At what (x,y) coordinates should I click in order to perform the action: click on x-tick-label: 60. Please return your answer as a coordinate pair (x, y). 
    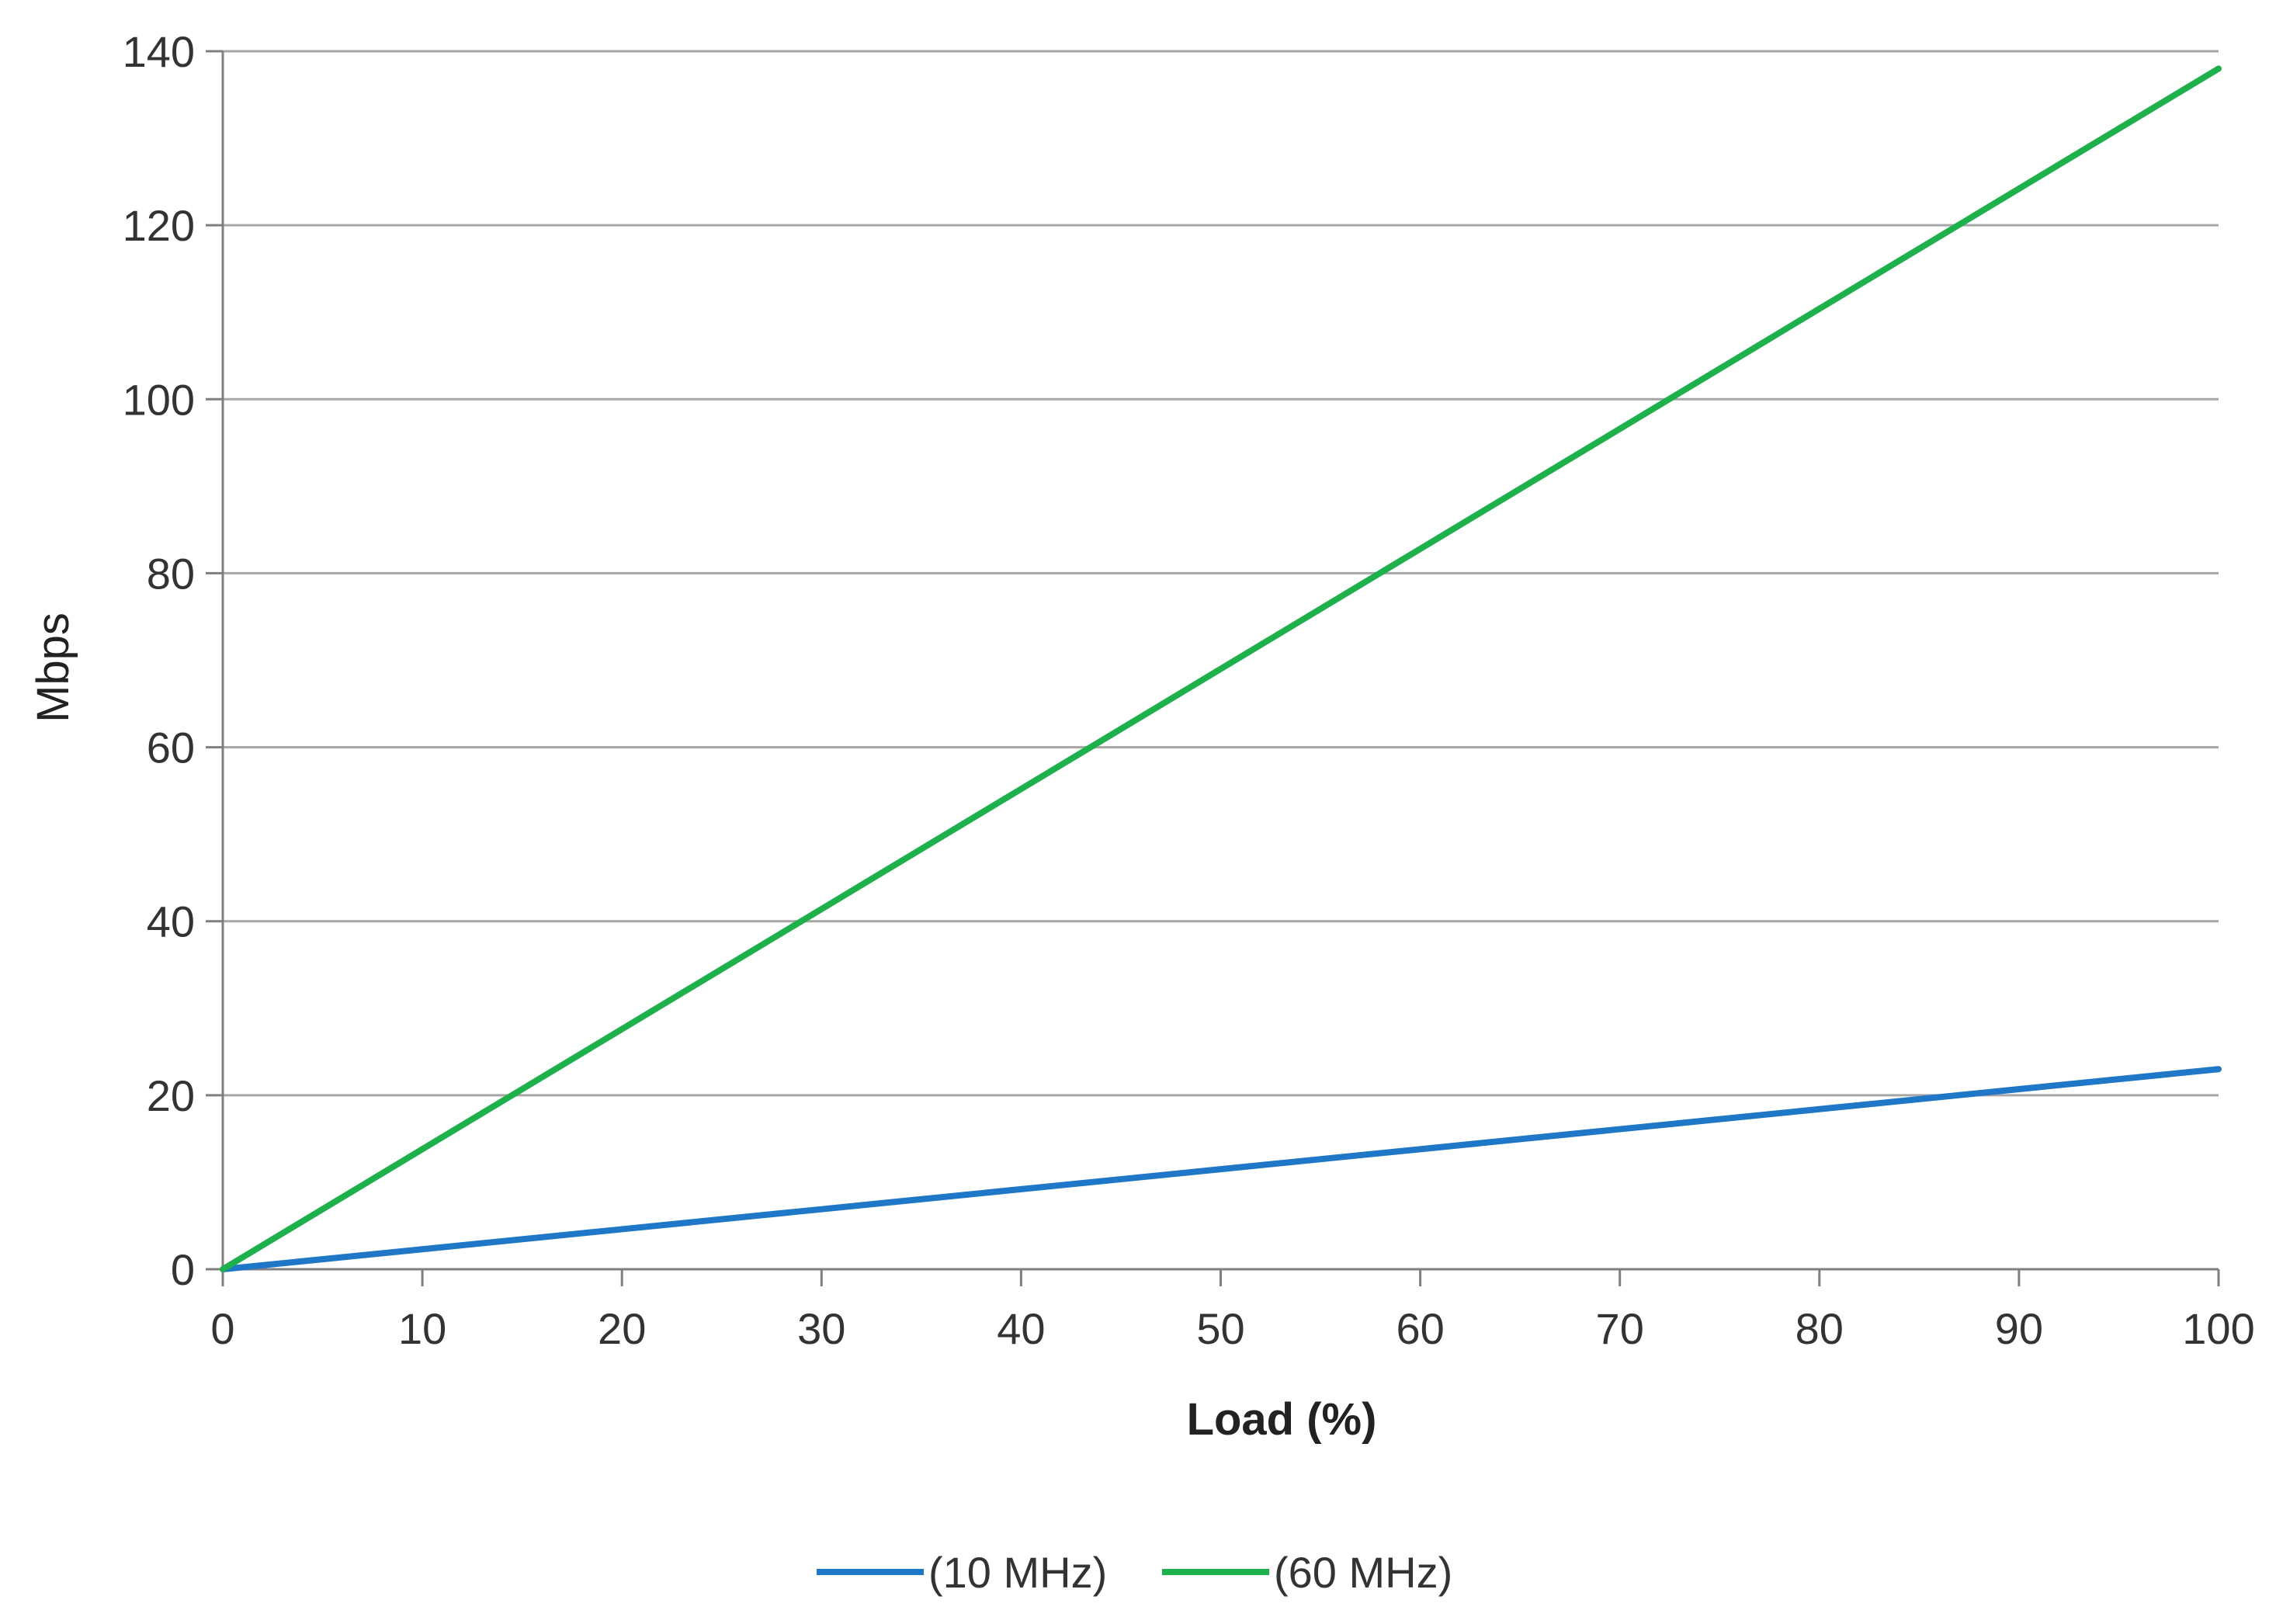
    Looking at the image, I should click on (1420, 1328).